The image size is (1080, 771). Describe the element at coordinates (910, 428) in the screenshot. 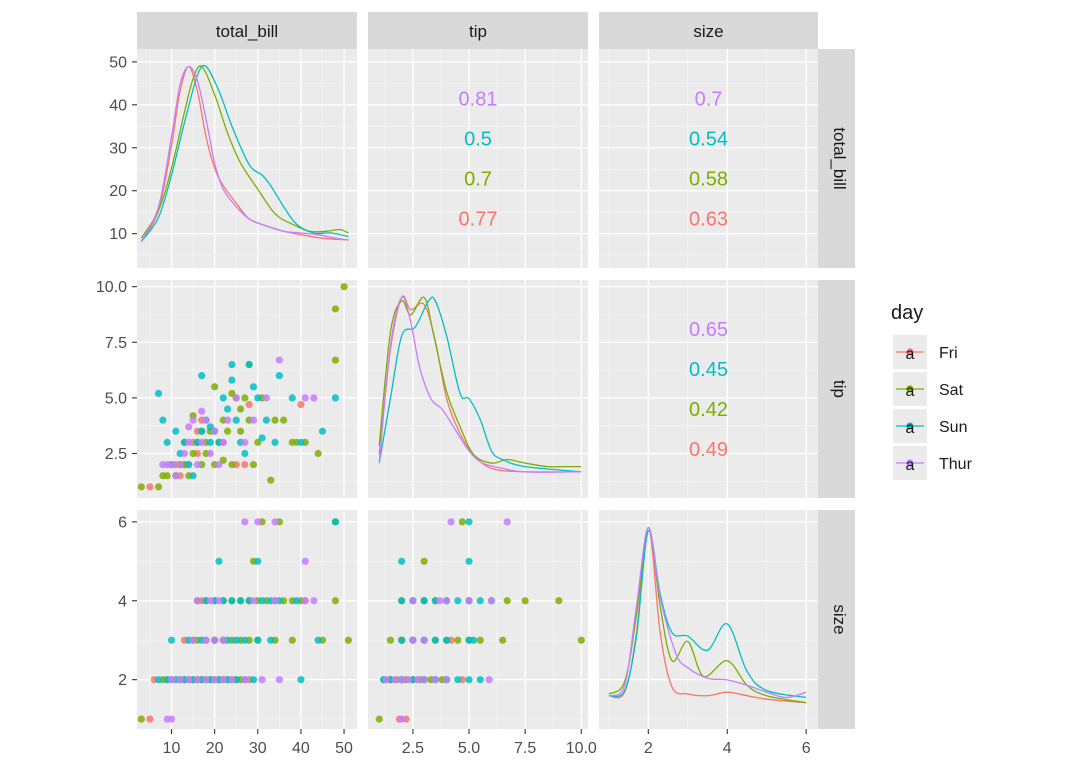

I see `legend-key-glyph: a` at that location.